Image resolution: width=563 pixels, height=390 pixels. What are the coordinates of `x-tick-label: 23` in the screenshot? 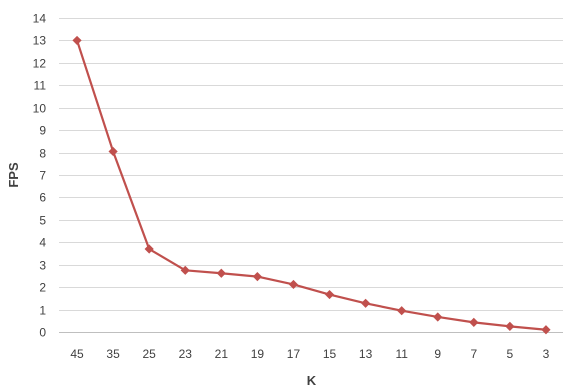 It's located at (186, 354).